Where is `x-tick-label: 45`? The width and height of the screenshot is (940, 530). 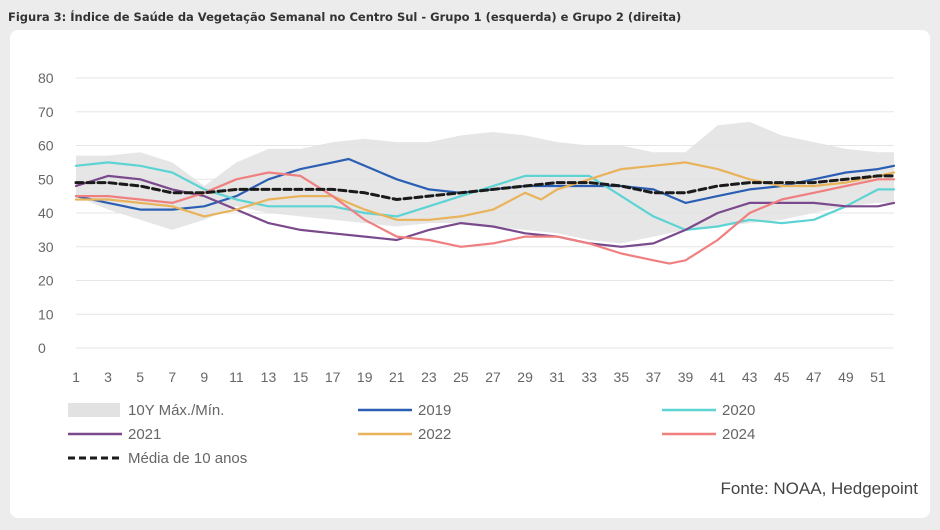
x-tick-label: 45 is located at coordinates (782, 377).